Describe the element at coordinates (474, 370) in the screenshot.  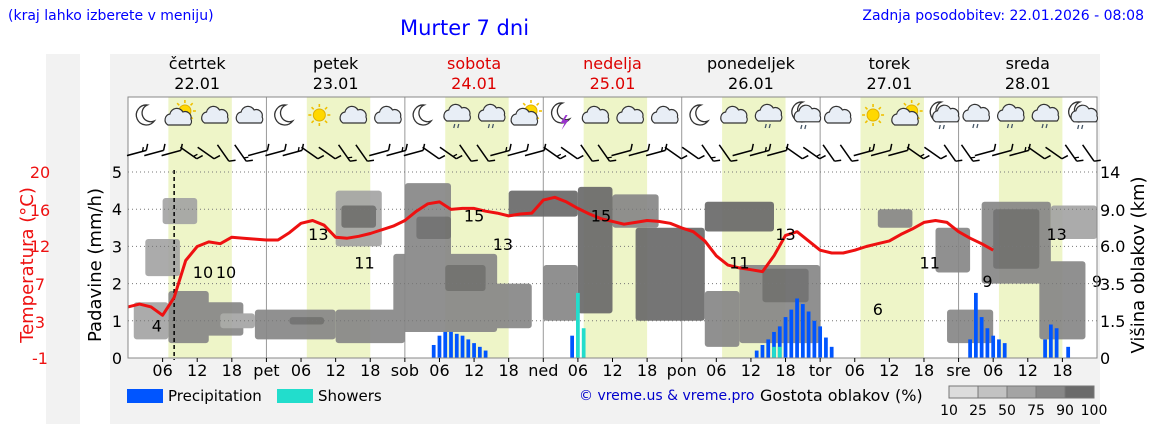
I see `x-tick-label: 12` at that location.